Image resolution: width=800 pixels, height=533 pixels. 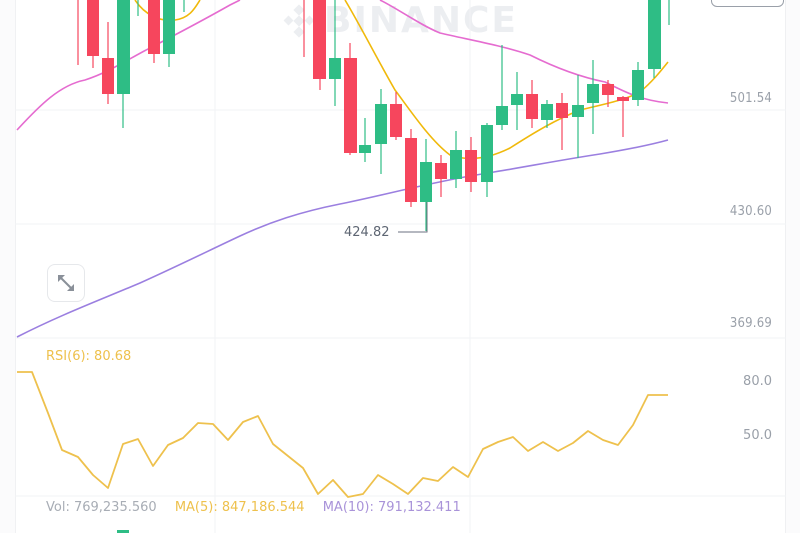 I want to click on rsi-axis-label: 80.0, so click(x=757, y=381).